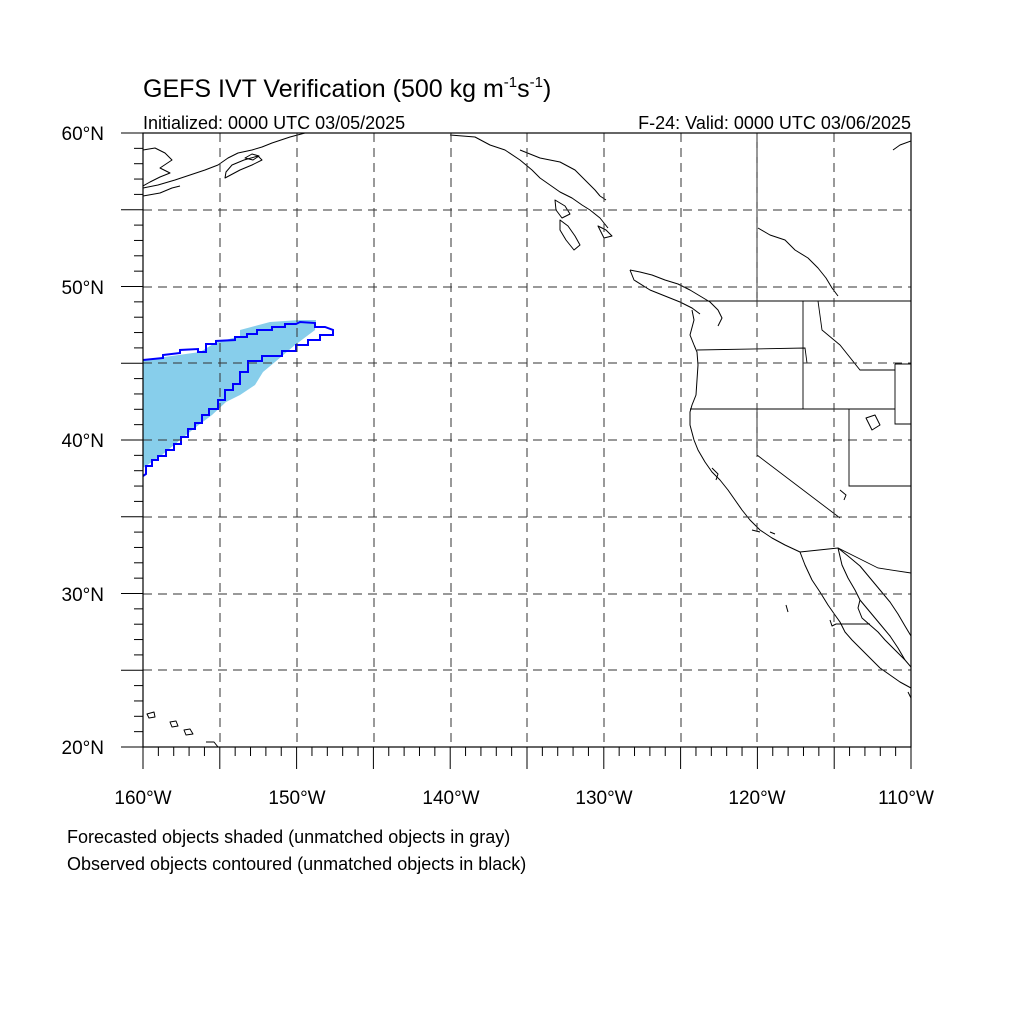  What do you see at coordinates (524, 798) in the screenshot?
I see `longitude-labels: 160°W 150°W 140°W 130°W 120°W 110°W` at bounding box center [524, 798].